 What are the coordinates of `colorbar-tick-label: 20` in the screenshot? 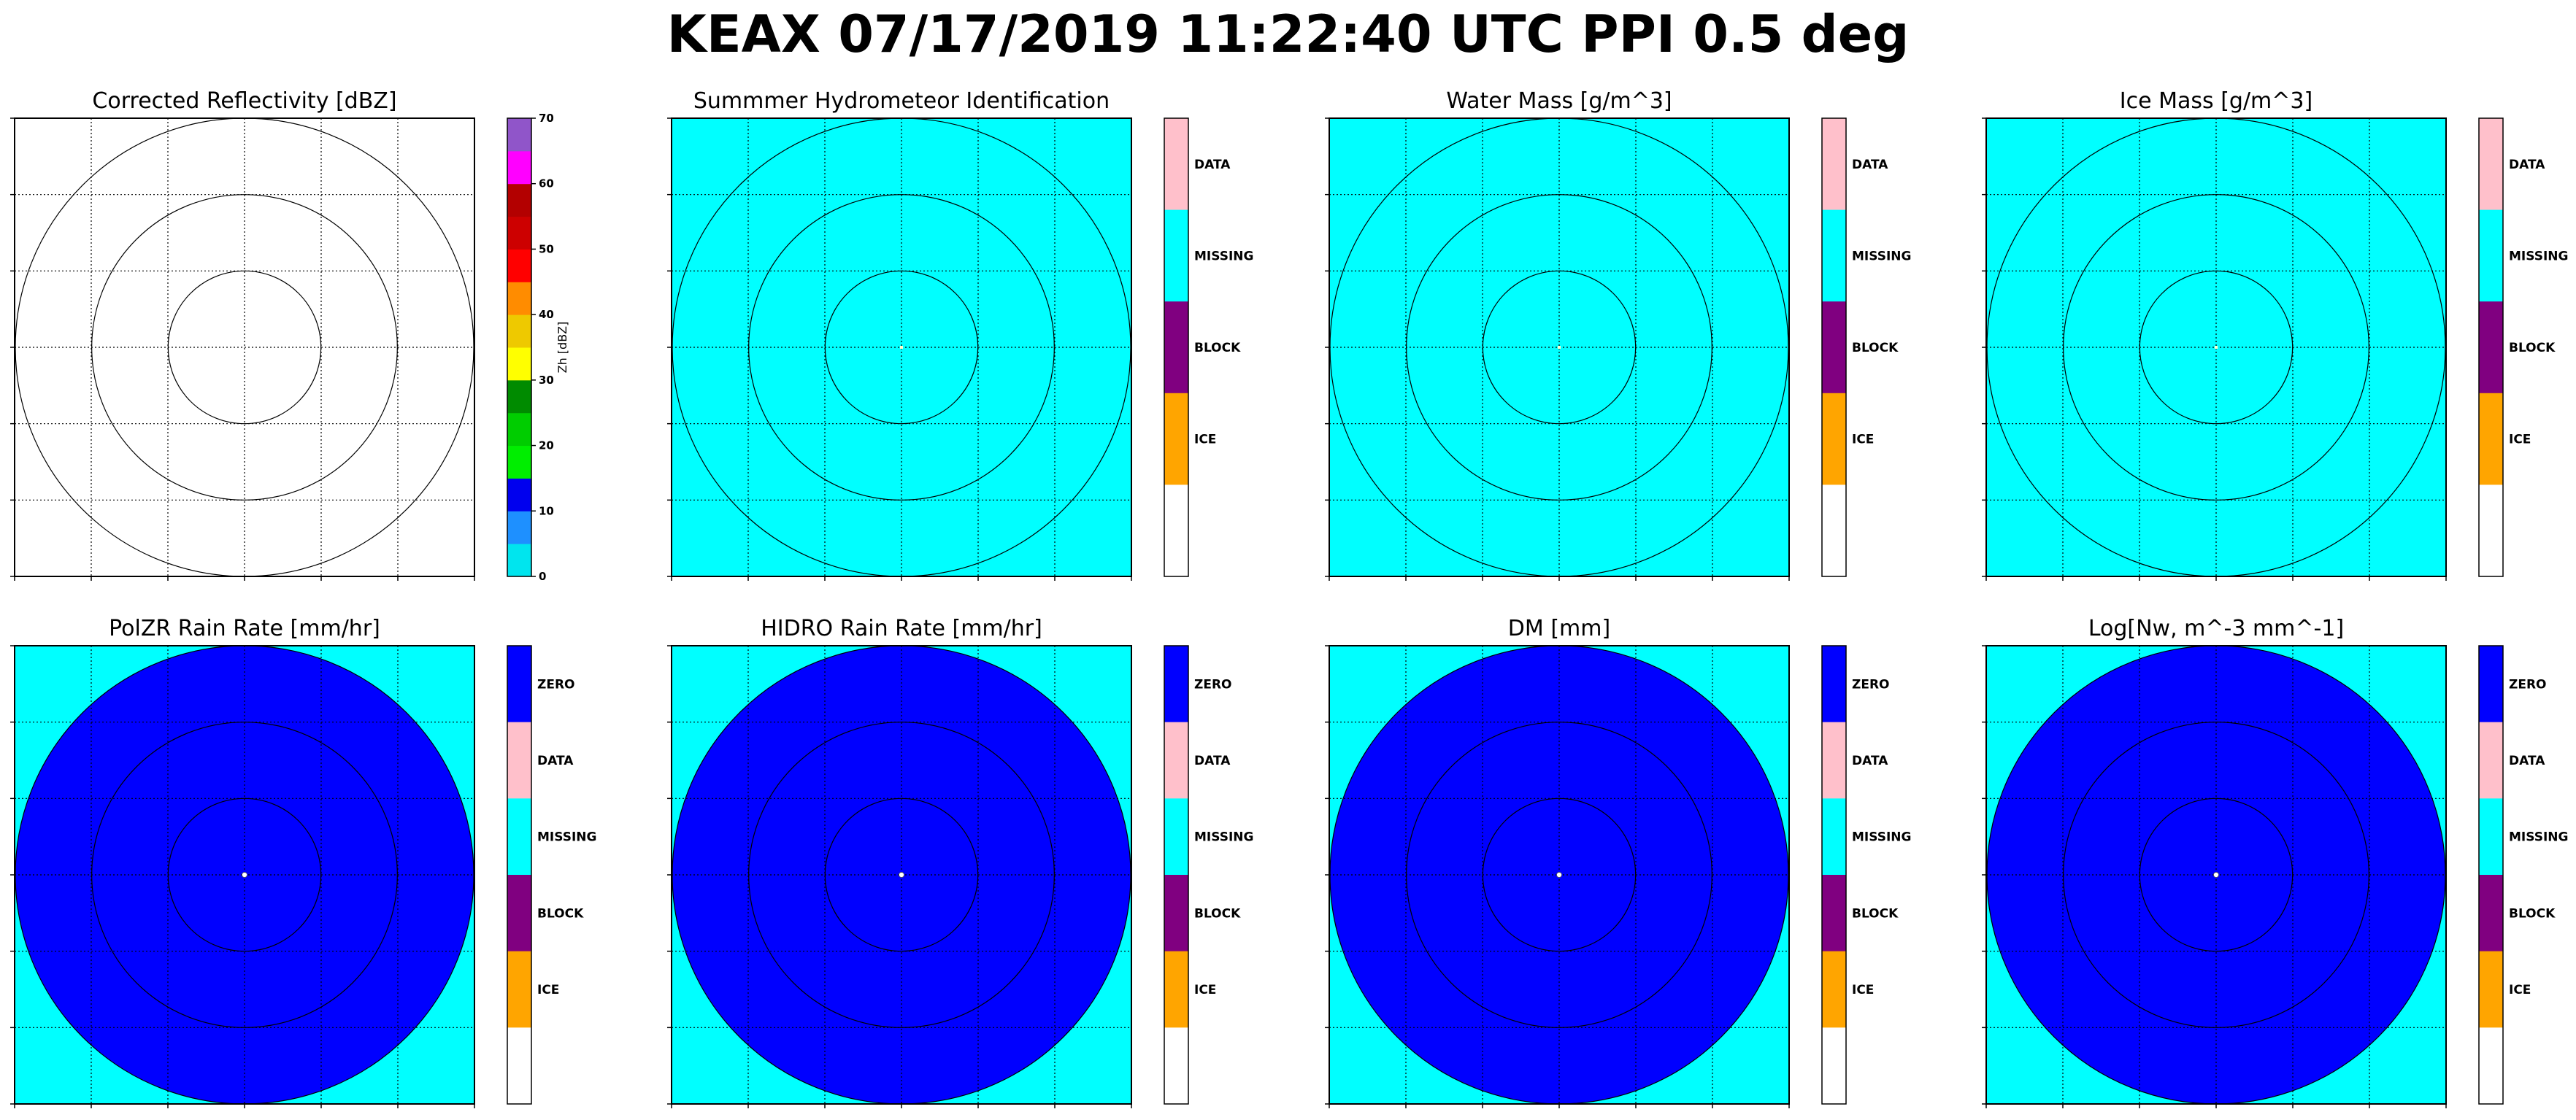 It's located at (546, 445).